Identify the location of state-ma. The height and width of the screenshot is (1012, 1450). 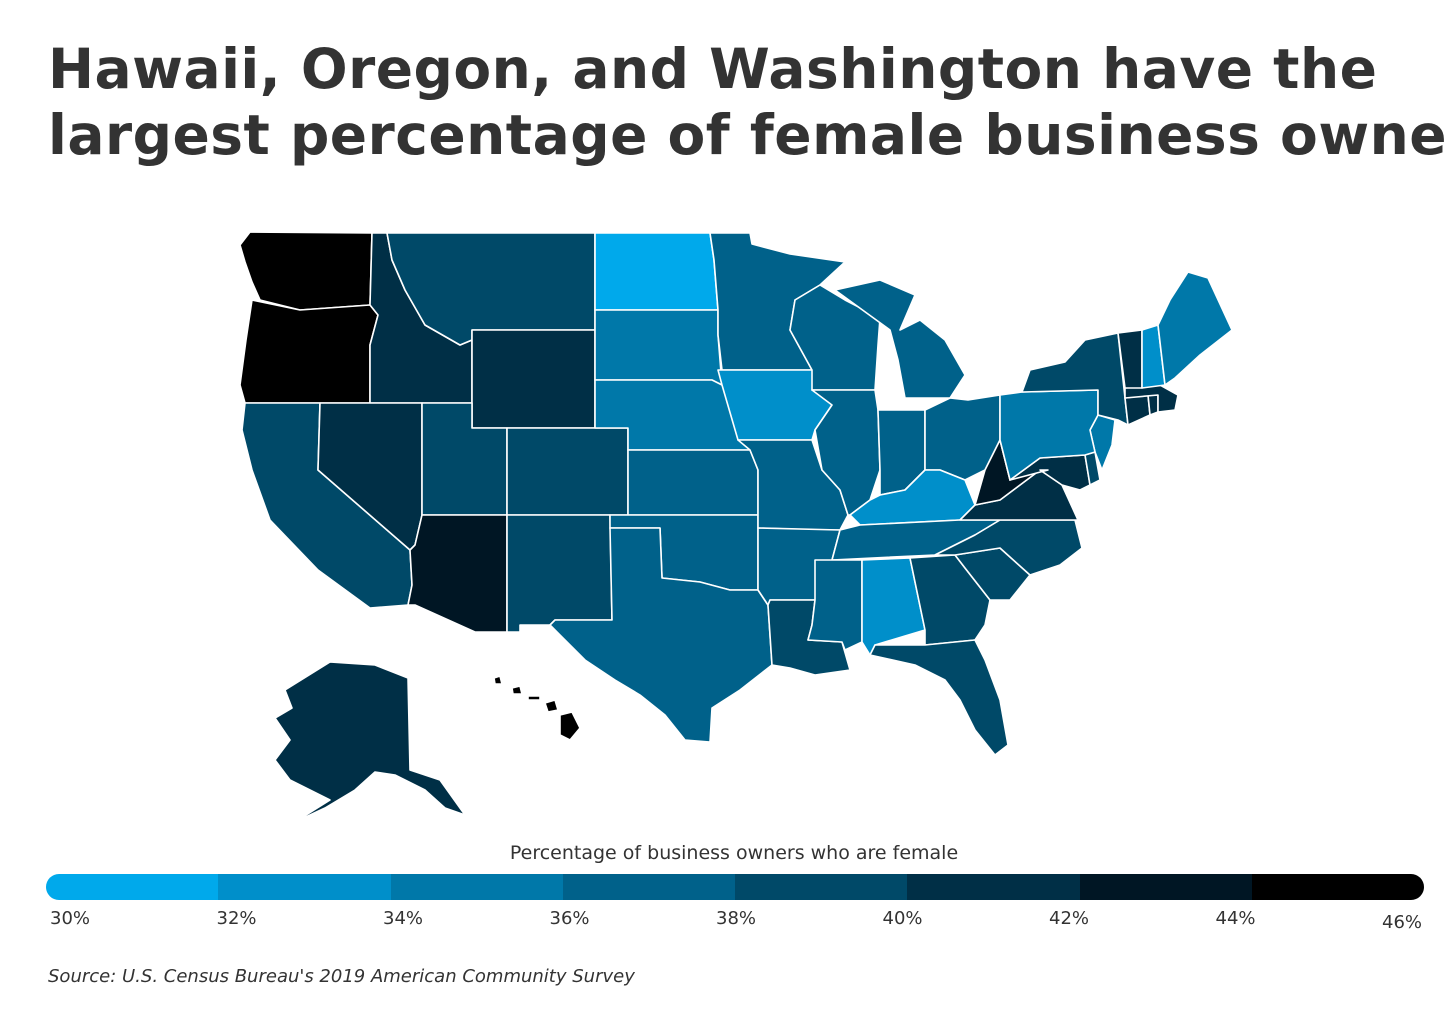
(1151, 398).